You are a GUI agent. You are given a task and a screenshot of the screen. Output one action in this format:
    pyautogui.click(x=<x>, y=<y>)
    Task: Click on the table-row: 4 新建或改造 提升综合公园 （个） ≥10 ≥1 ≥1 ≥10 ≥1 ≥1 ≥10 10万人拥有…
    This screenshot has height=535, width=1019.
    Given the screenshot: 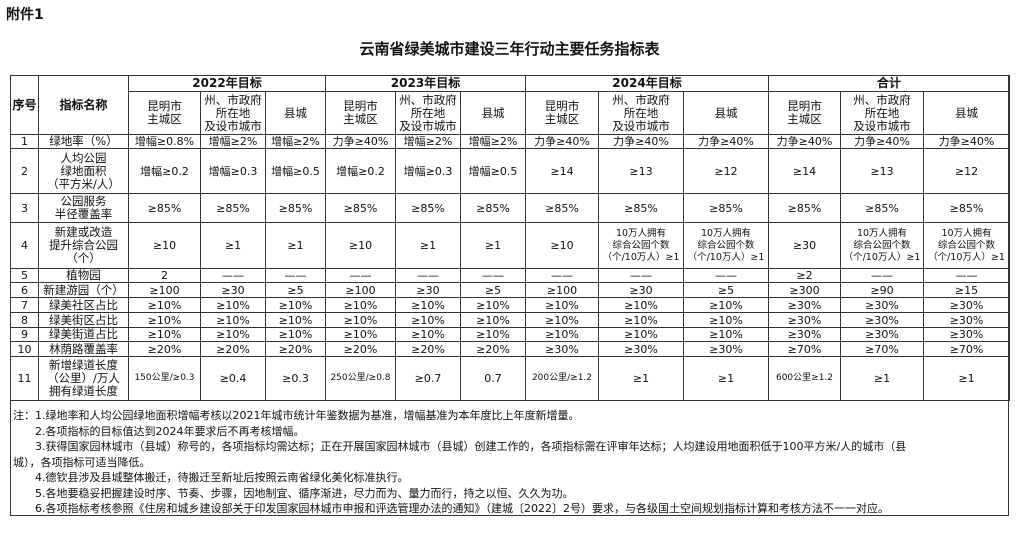 What is the action you would take?
    pyautogui.click(x=510, y=245)
    